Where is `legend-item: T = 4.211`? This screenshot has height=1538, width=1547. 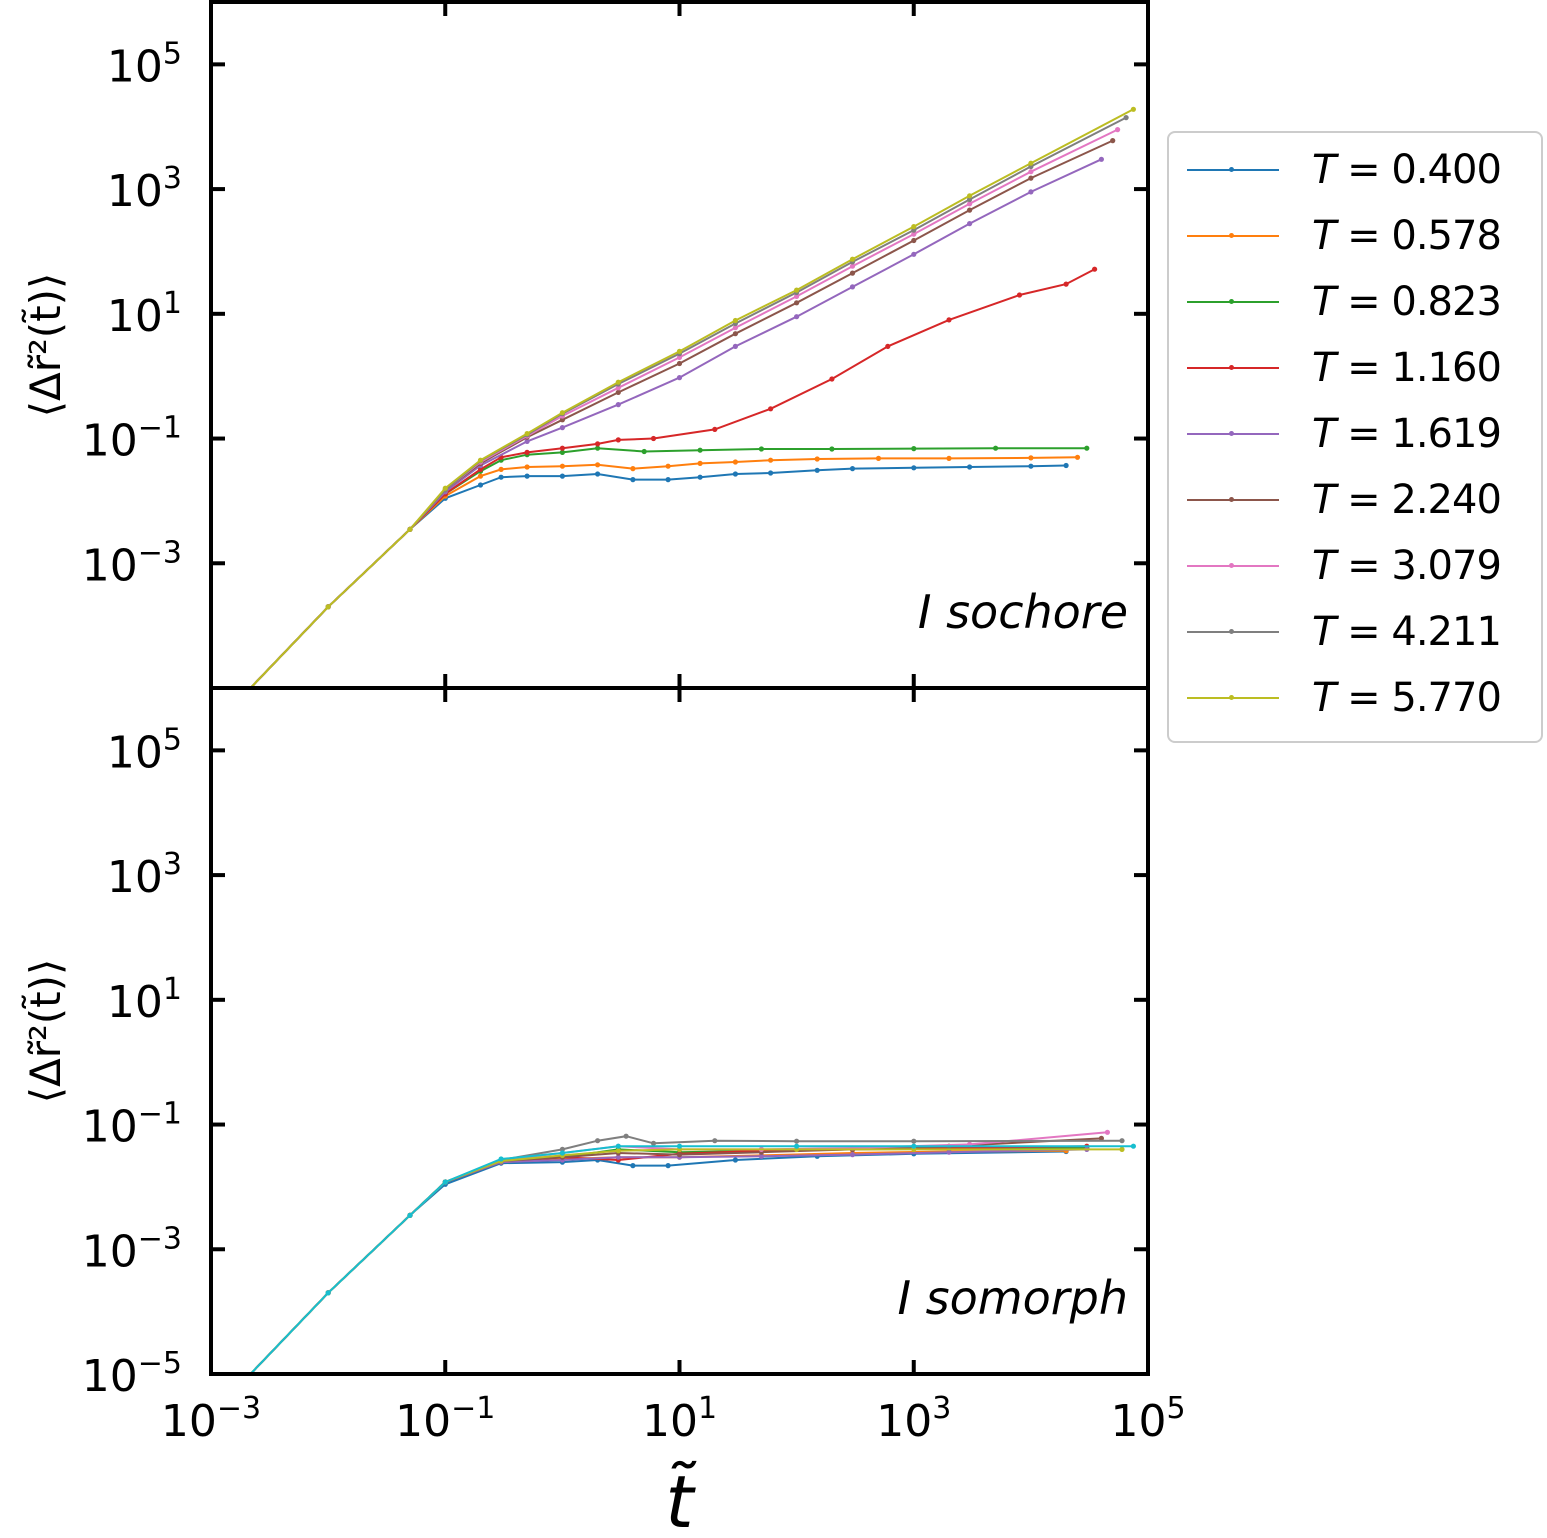
legend-item: T = 4.211 is located at coordinates (1355, 632).